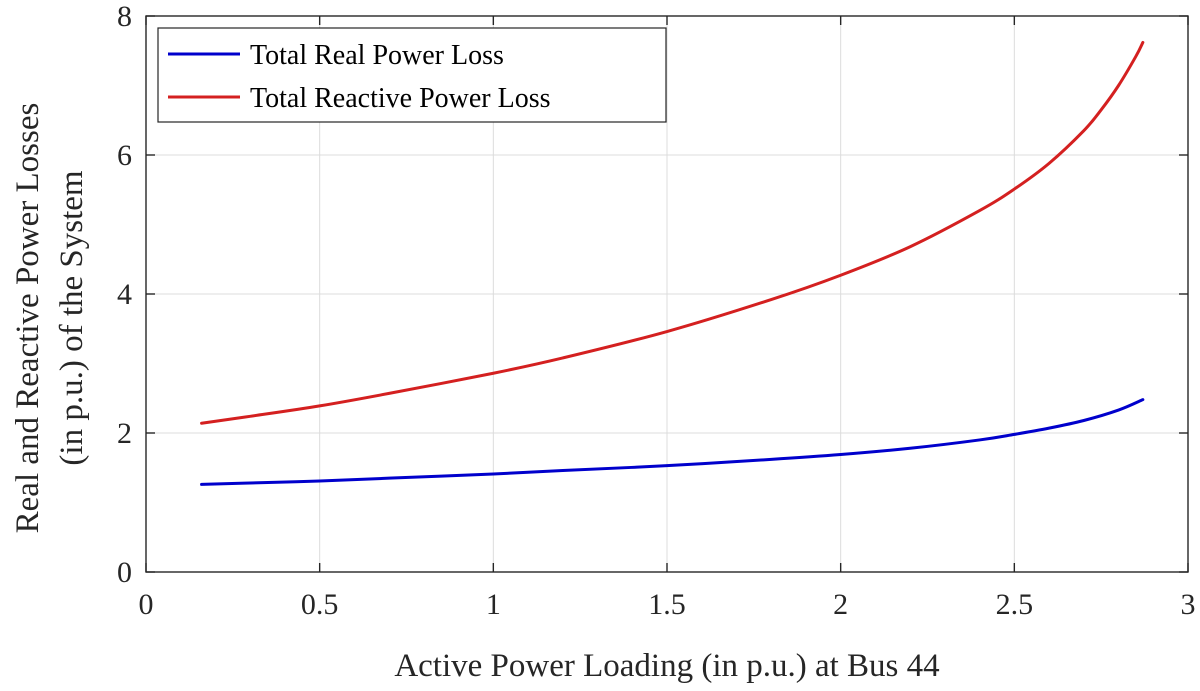 The image size is (1200, 691). I want to click on y-tick-label: 6, so click(124, 155).